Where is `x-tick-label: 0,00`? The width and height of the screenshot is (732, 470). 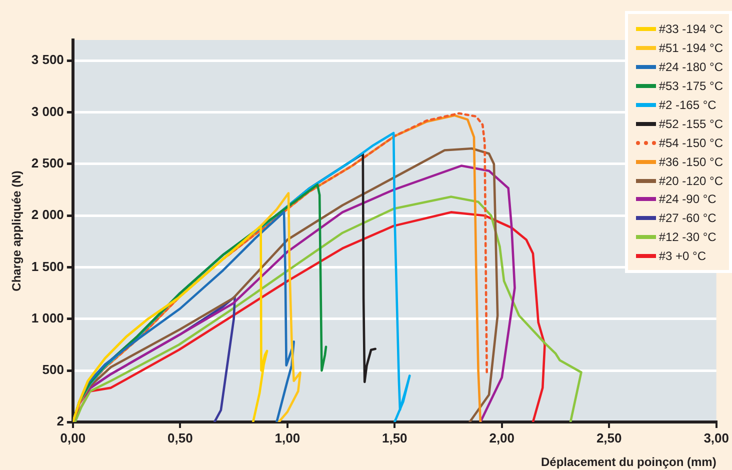
x-tick-label: 0,00 is located at coordinates (73, 438).